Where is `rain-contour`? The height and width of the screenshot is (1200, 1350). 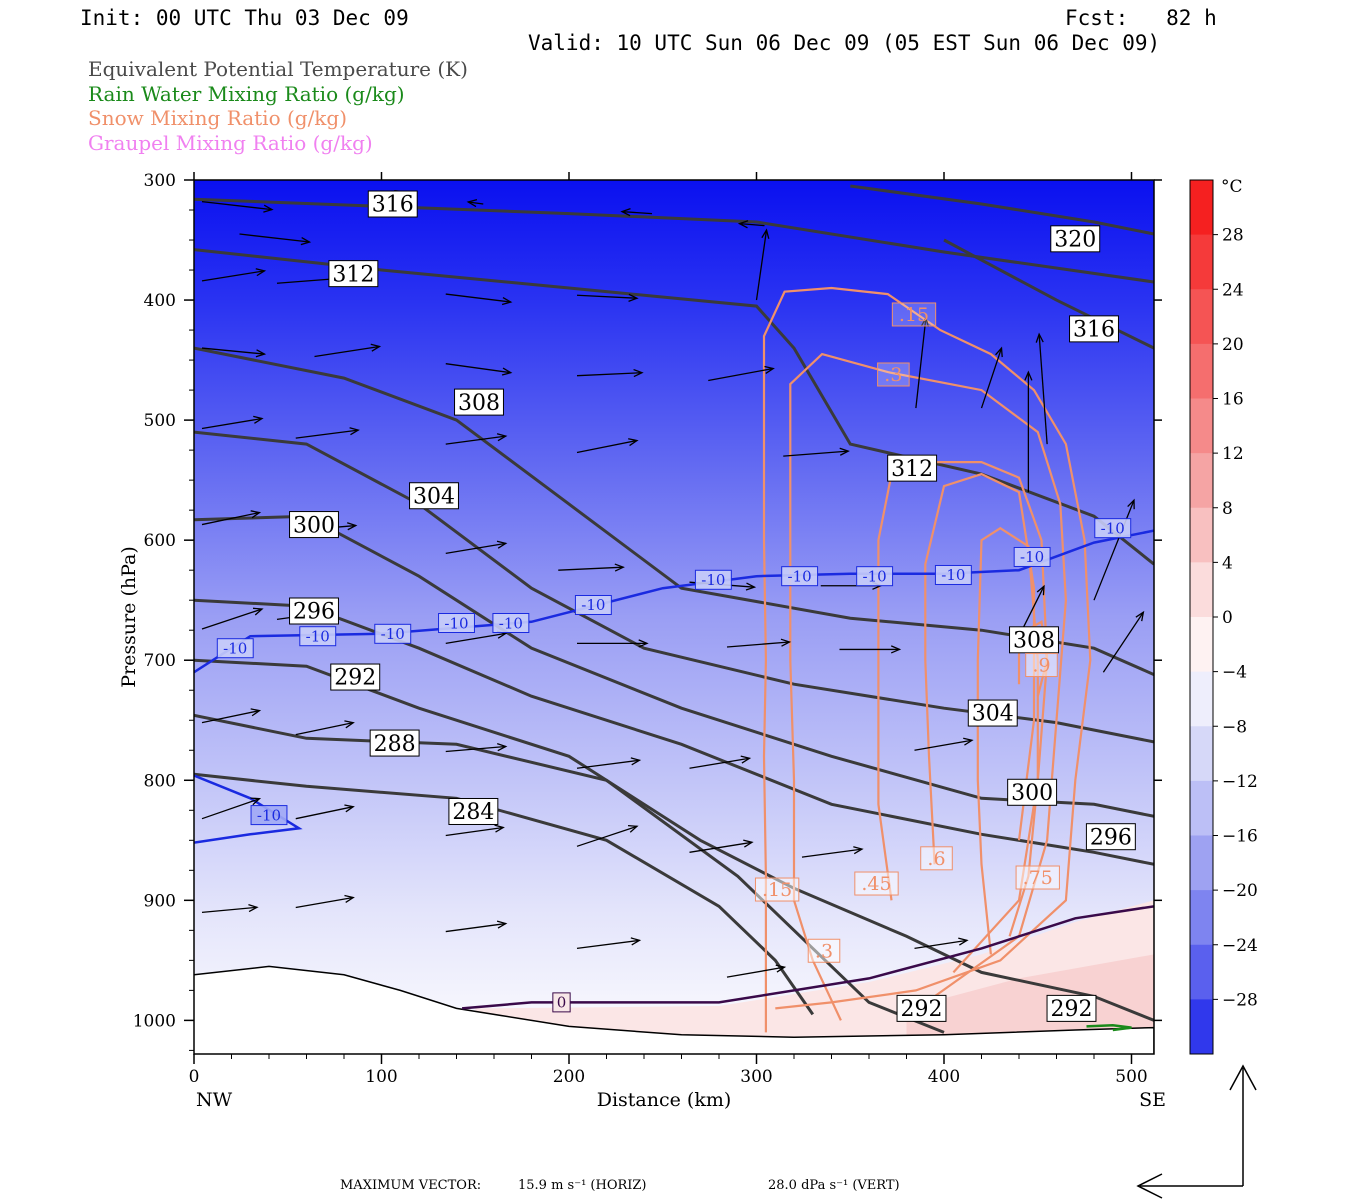
rain-contour is located at coordinates (1109, 1027).